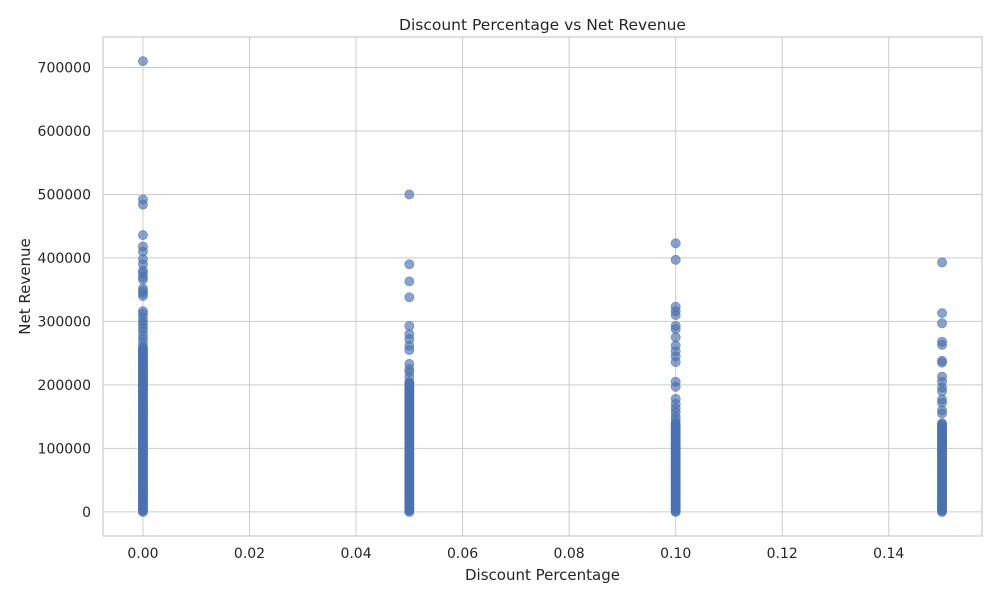  Describe the element at coordinates (675, 554) in the screenshot. I see `x-tick-label: 0.10` at that location.